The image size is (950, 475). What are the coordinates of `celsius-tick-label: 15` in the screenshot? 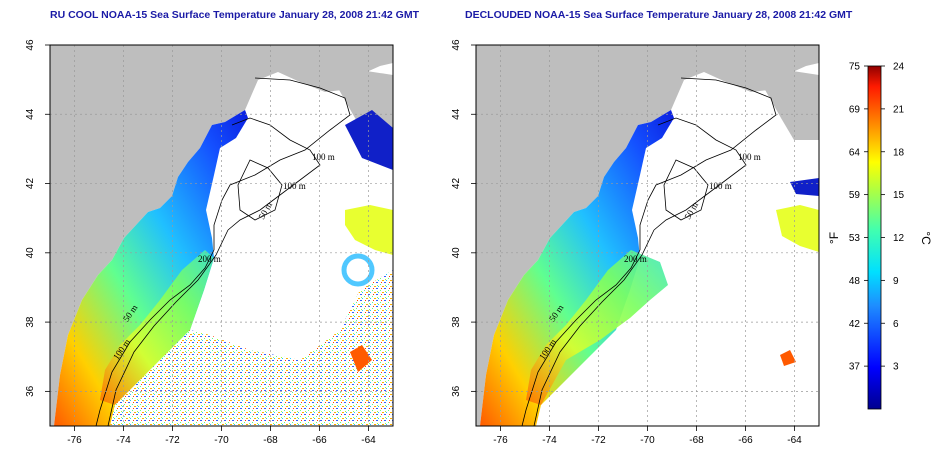 It's located at (899, 195).